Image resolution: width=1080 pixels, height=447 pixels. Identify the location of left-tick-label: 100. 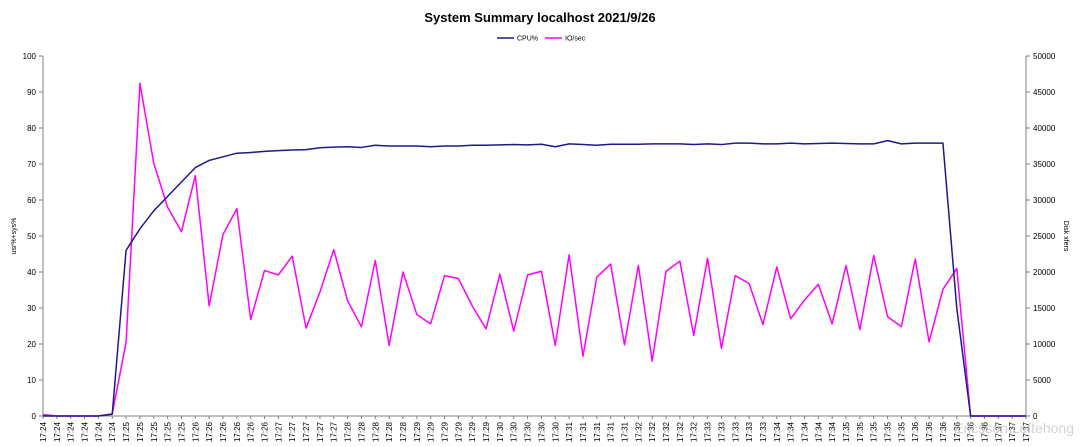
(30, 56).